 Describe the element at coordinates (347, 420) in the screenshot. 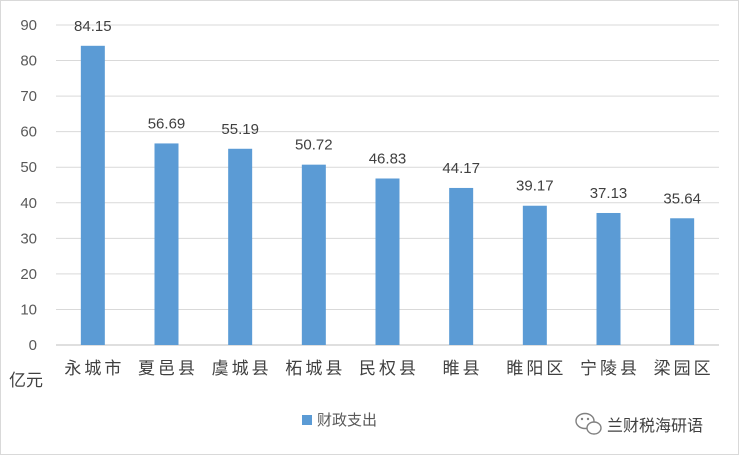

I see `legend-label: 财政支出` at that location.